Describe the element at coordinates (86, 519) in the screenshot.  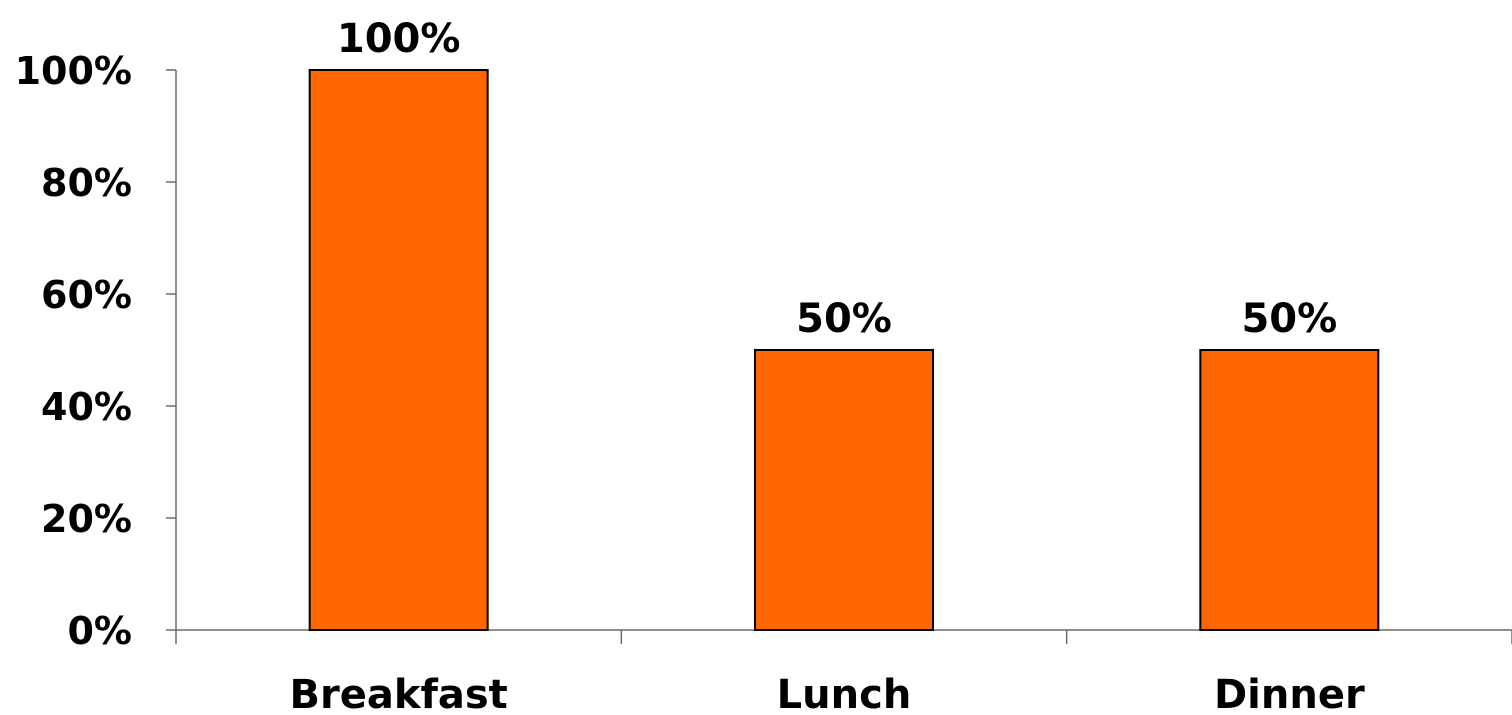
I see `y-tick-label: 20%` at that location.